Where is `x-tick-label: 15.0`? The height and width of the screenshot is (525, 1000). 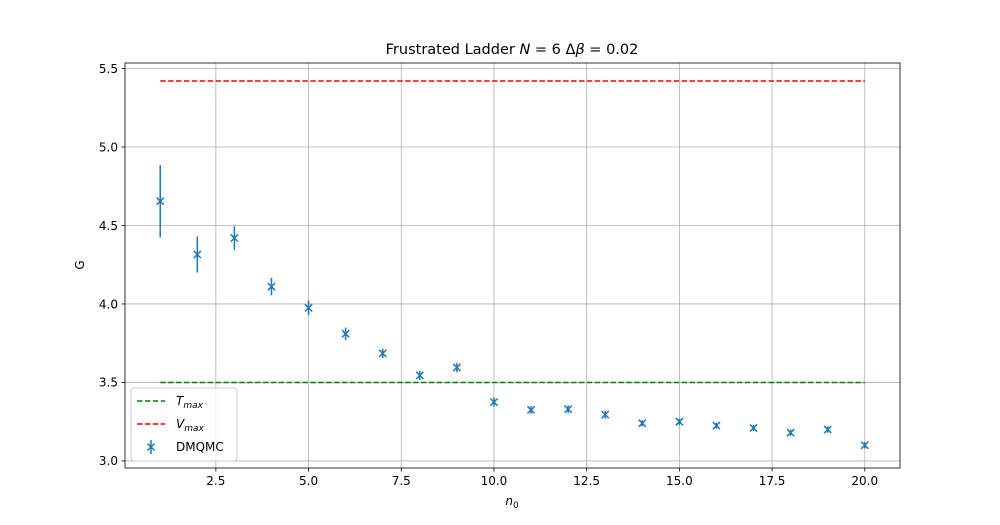 x-tick-label: 15.0 is located at coordinates (679, 481).